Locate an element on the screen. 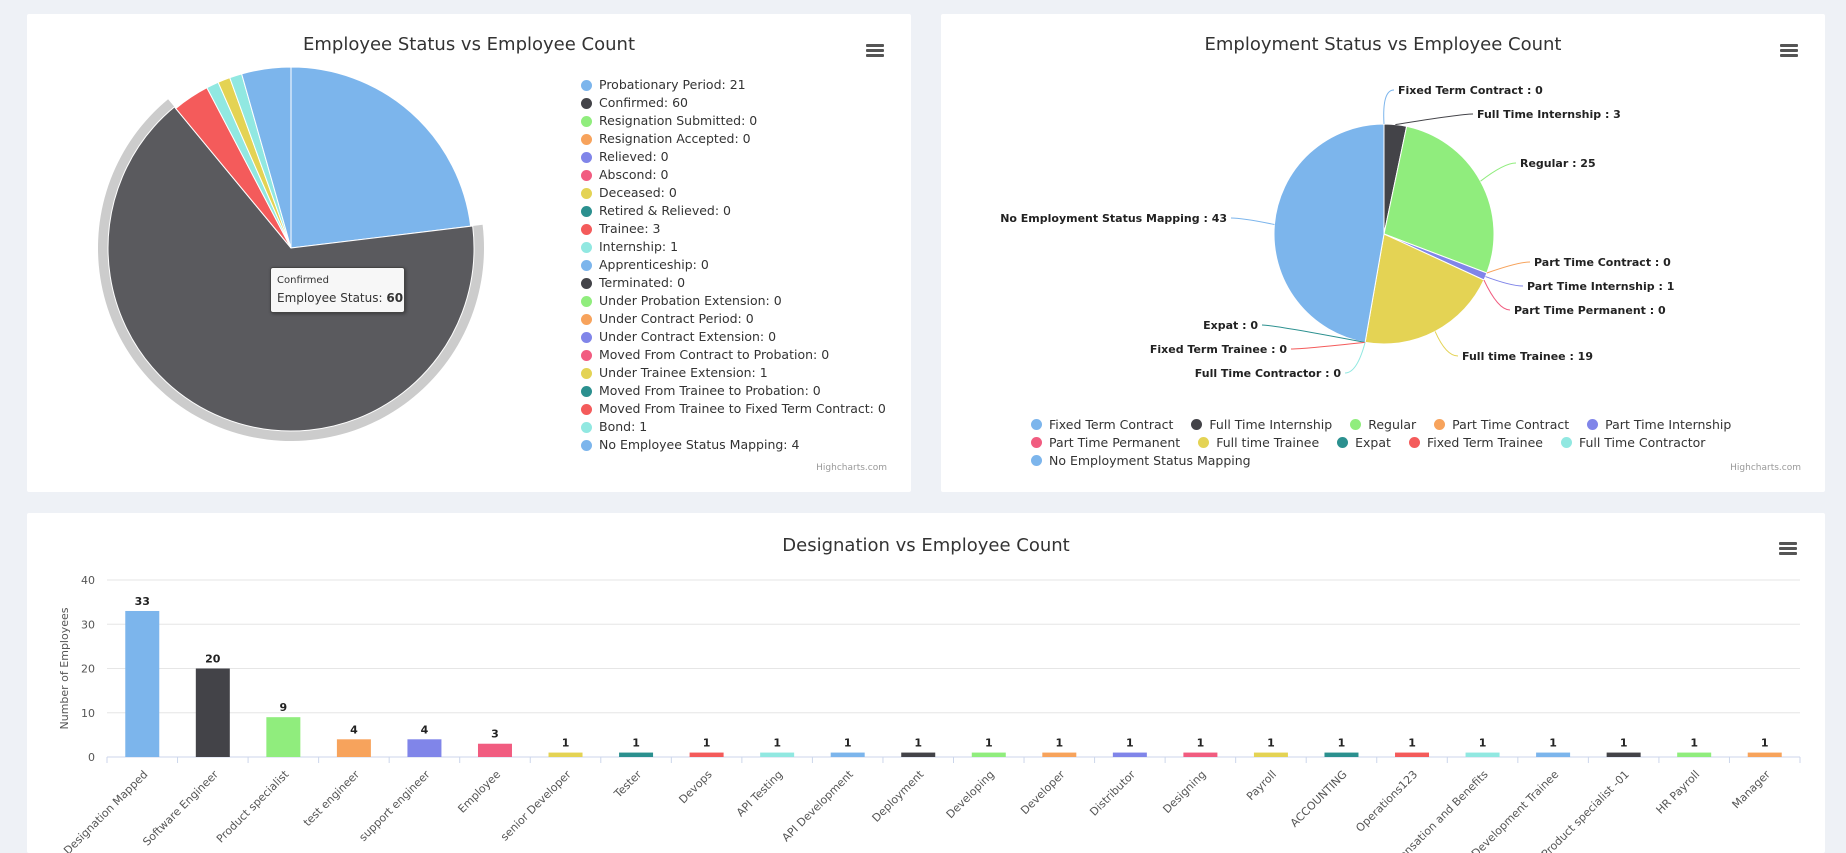  bar-support-engineer is located at coordinates (424, 748).